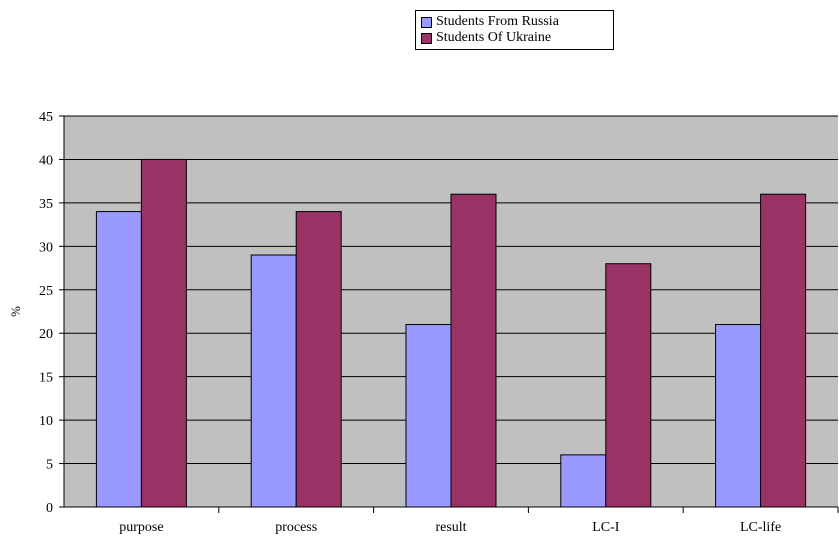  What do you see at coordinates (318, 359) in the screenshot?
I see `bar-ukraine-process` at bounding box center [318, 359].